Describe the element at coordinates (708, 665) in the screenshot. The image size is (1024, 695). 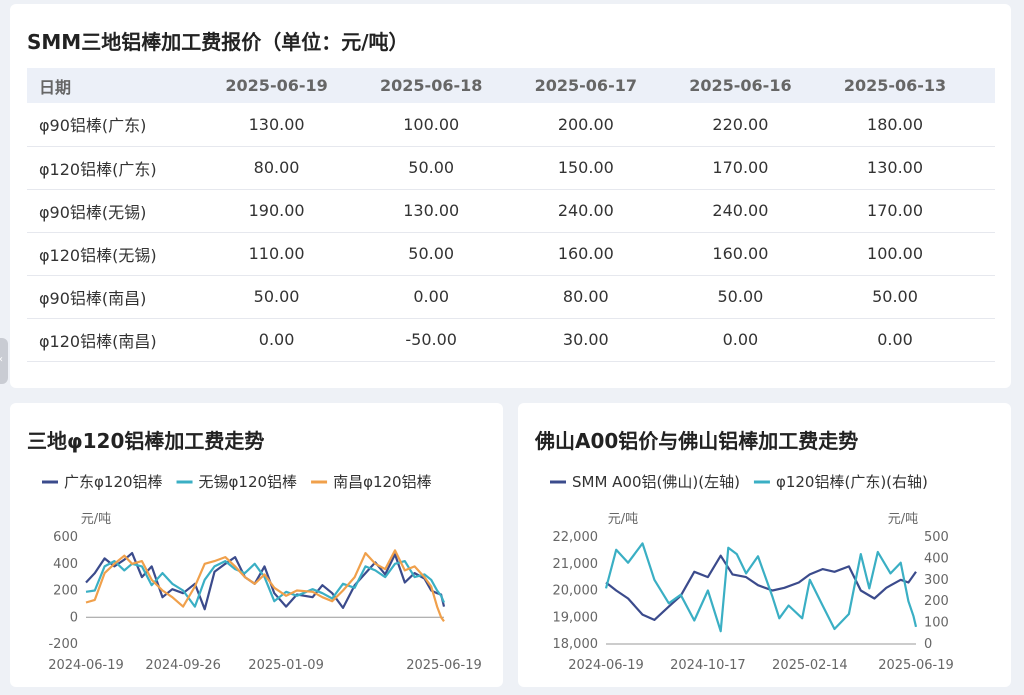
I see `x-tick-label: 2024-10-17` at that location.